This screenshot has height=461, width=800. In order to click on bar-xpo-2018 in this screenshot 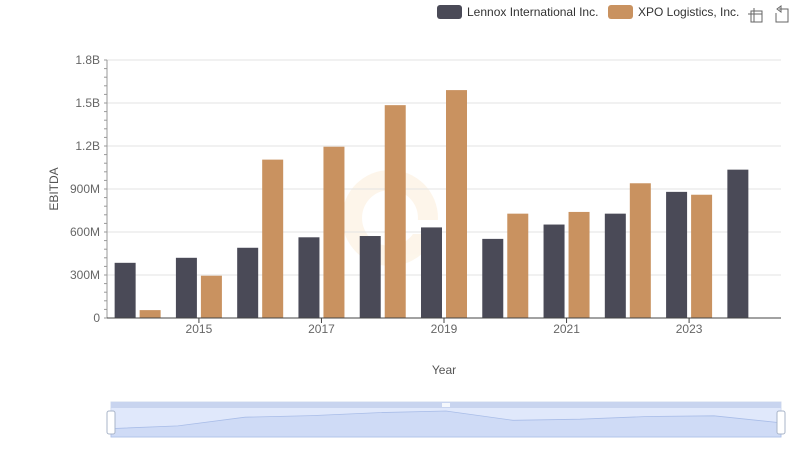, I will do `click(395, 212)`.